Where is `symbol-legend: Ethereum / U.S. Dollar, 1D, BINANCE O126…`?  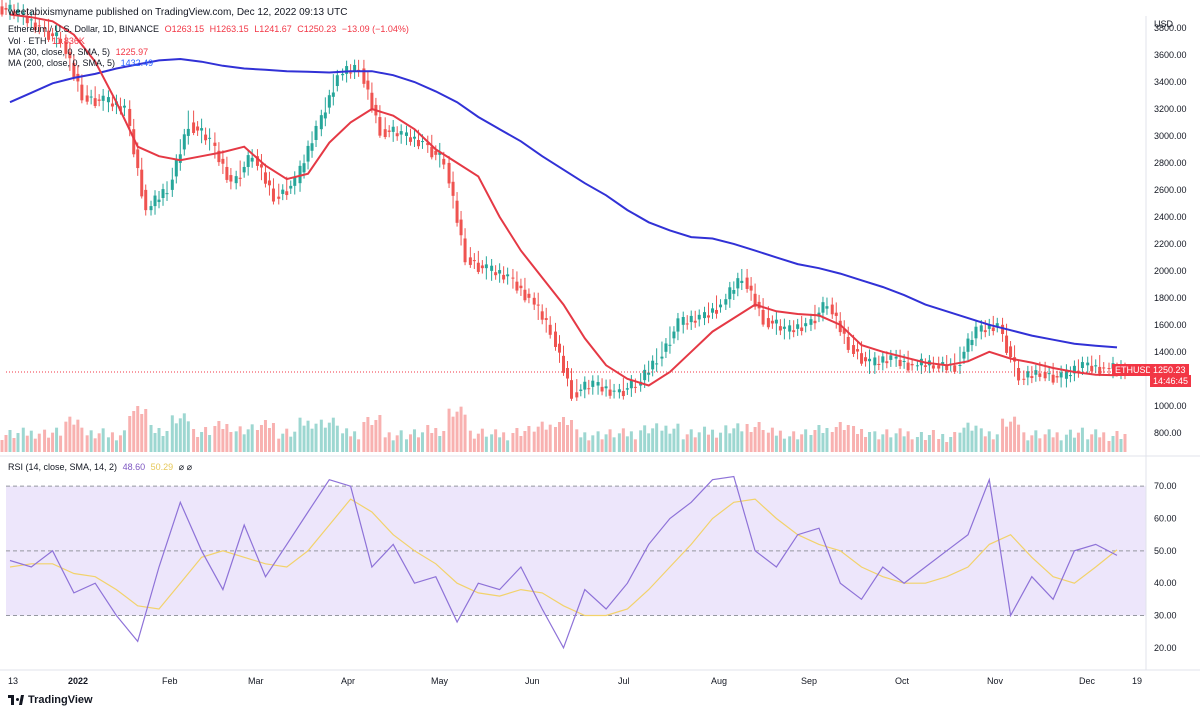
symbol-legend: Ethereum / U.S. Dollar, 1D, BINANCE O126… is located at coordinates (210, 29).